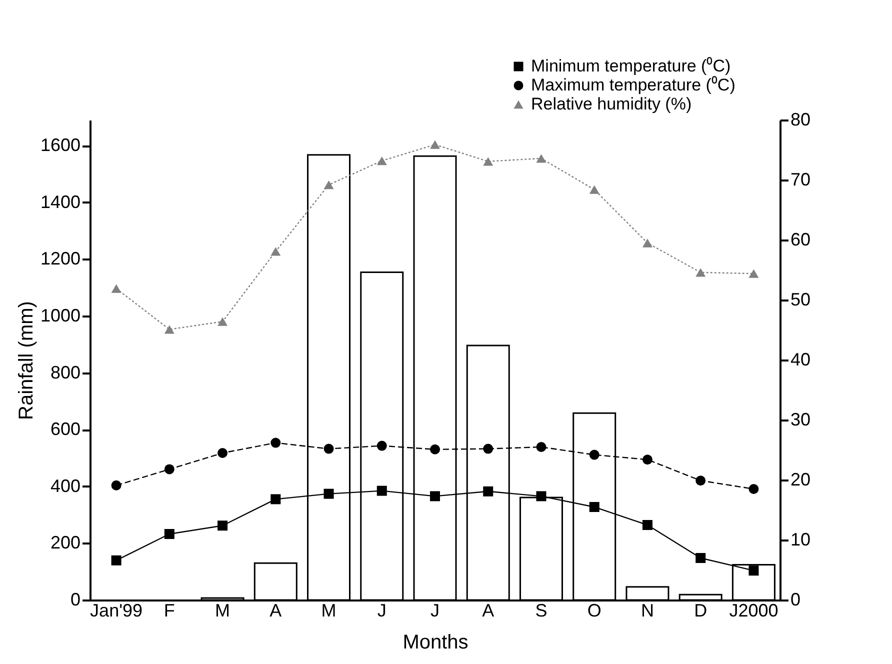  I want to click on legend-label: Minimum temperature (⁰C), so click(631, 66).